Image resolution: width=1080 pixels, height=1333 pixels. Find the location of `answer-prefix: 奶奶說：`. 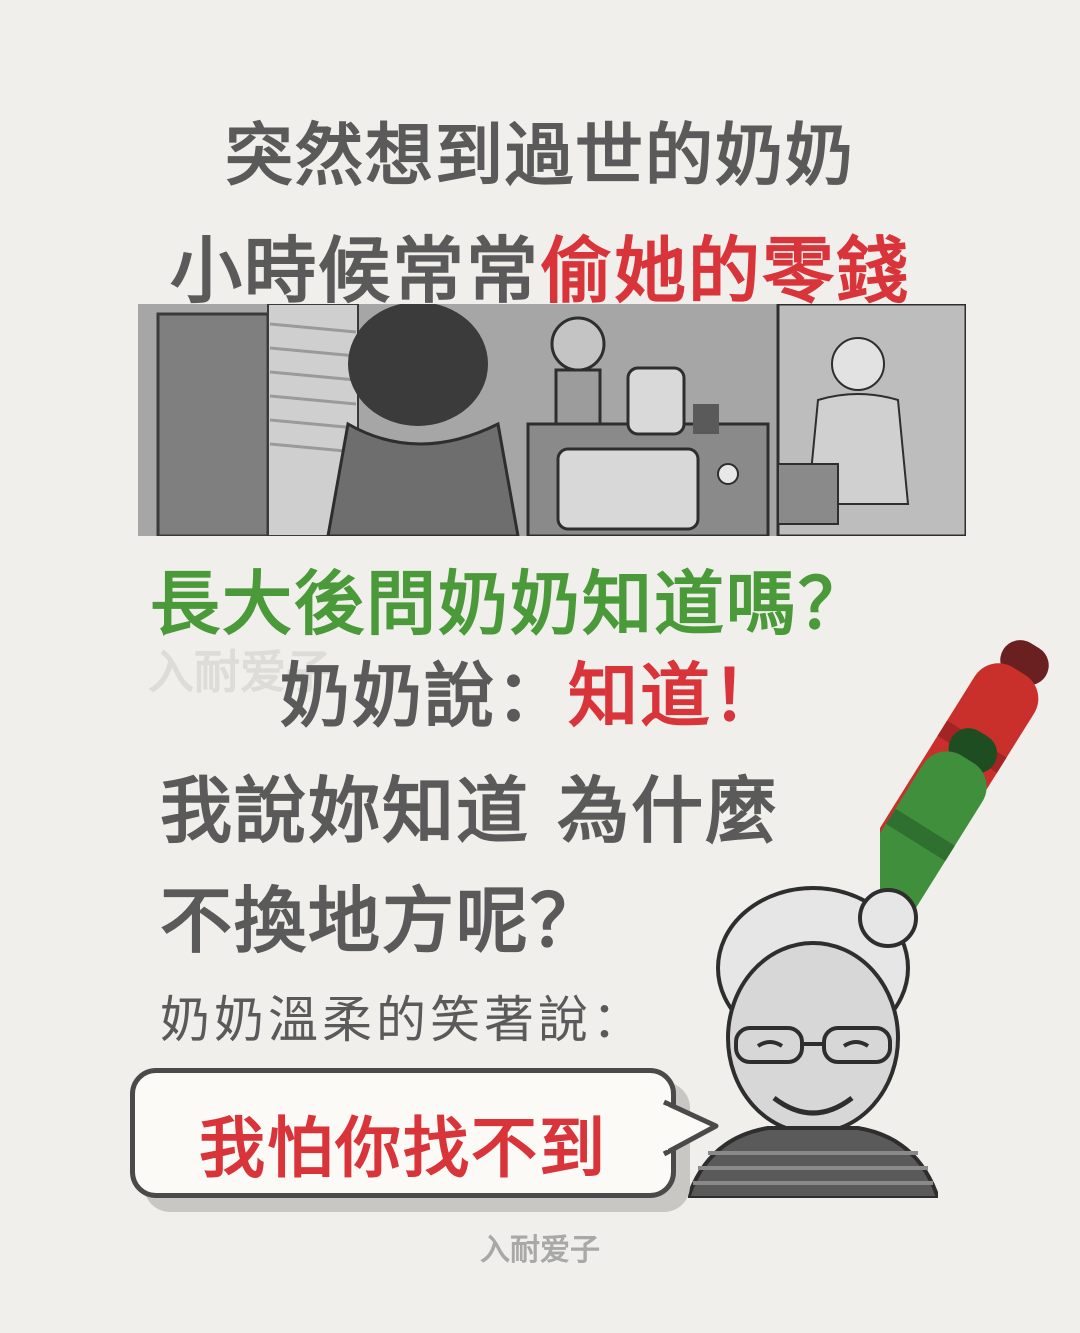

answer-prefix: 奶奶說： is located at coordinates (424, 696).